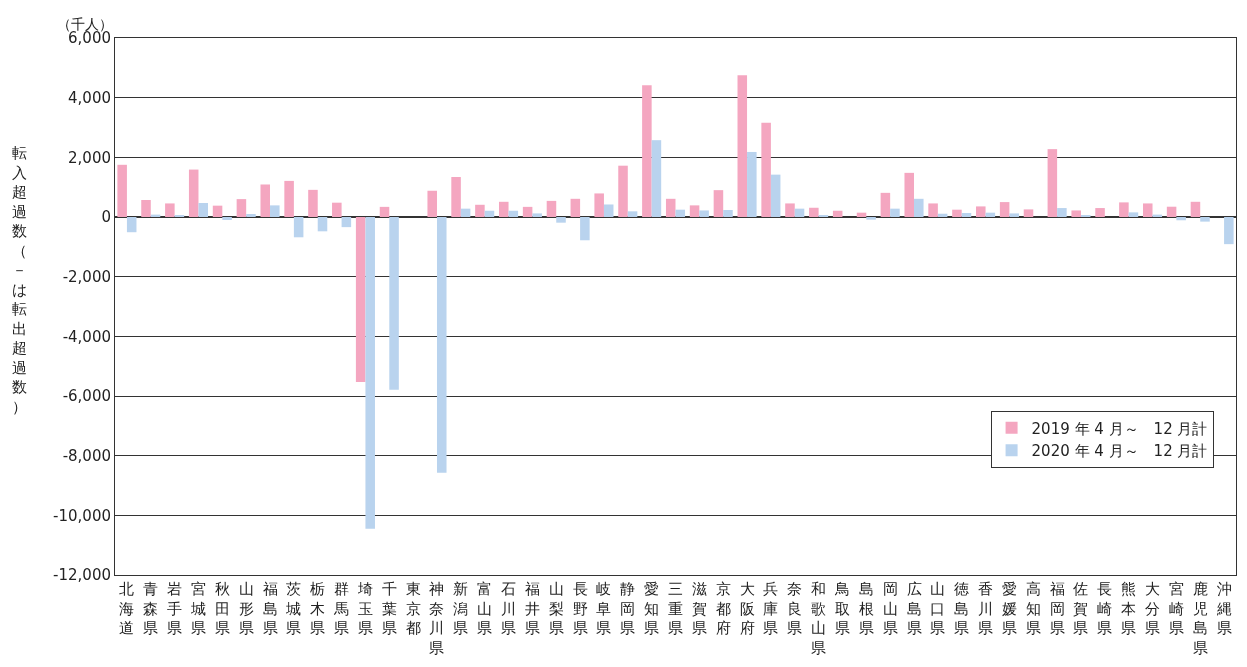 This screenshot has height=667, width=1247. Describe the element at coordinates (341, 608) in the screenshot. I see `x-tick-label: 群馬県` at that location.